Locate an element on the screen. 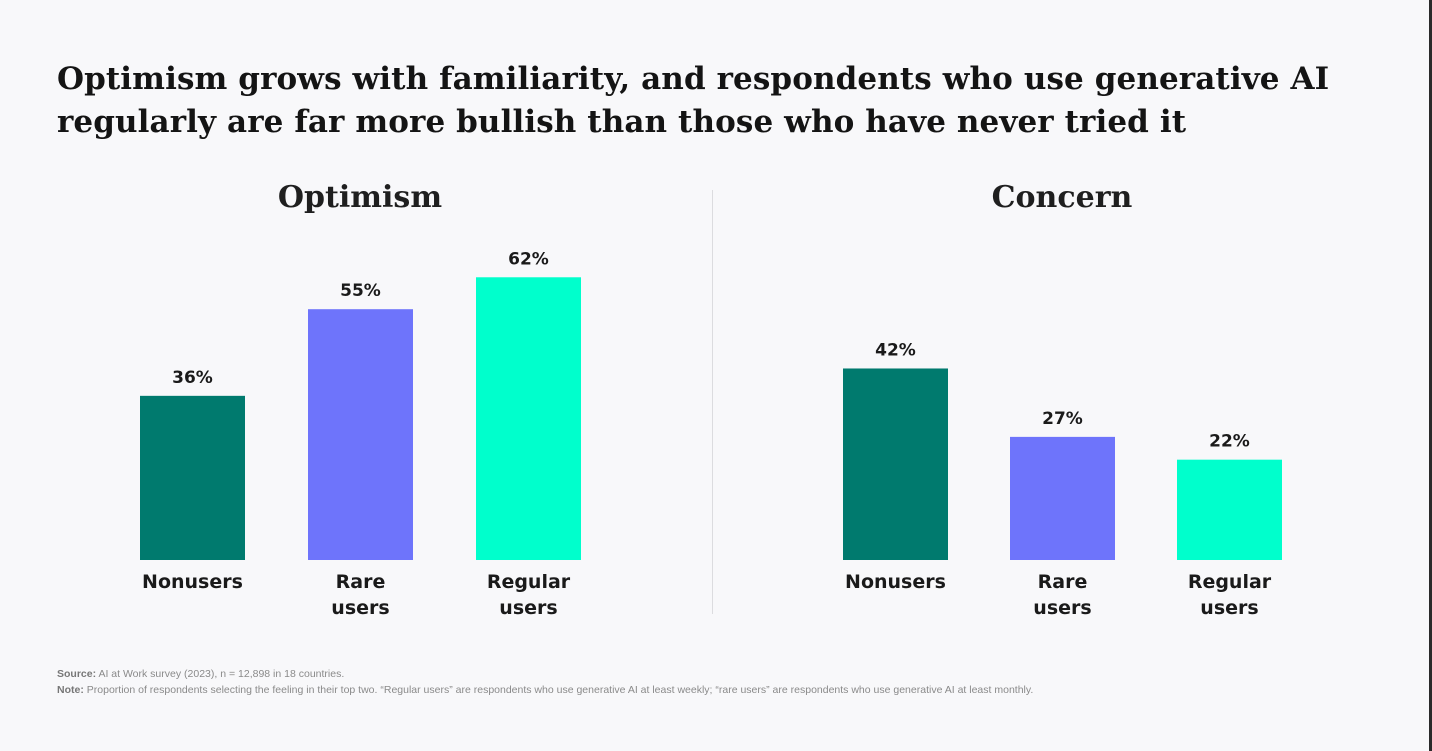 Image resolution: width=1432 pixels, height=751 pixels. optimism-value-label-rare-users: 55% is located at coordinates (360, 291).